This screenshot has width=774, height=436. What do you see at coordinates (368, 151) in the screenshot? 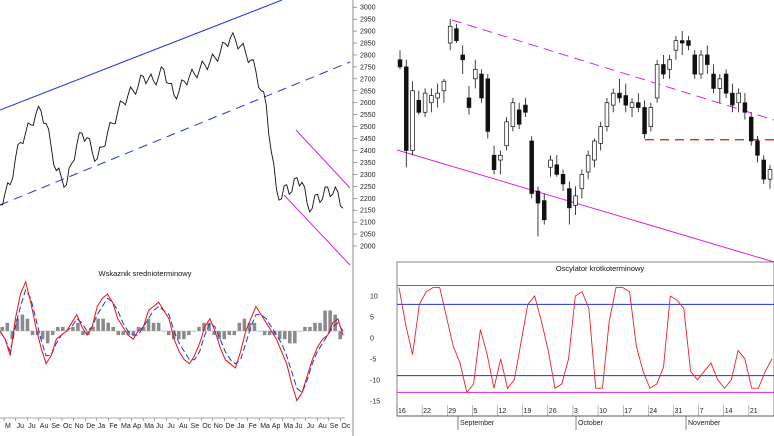
I see `y-tick-label: 2400` at bounding box center [368, 151].